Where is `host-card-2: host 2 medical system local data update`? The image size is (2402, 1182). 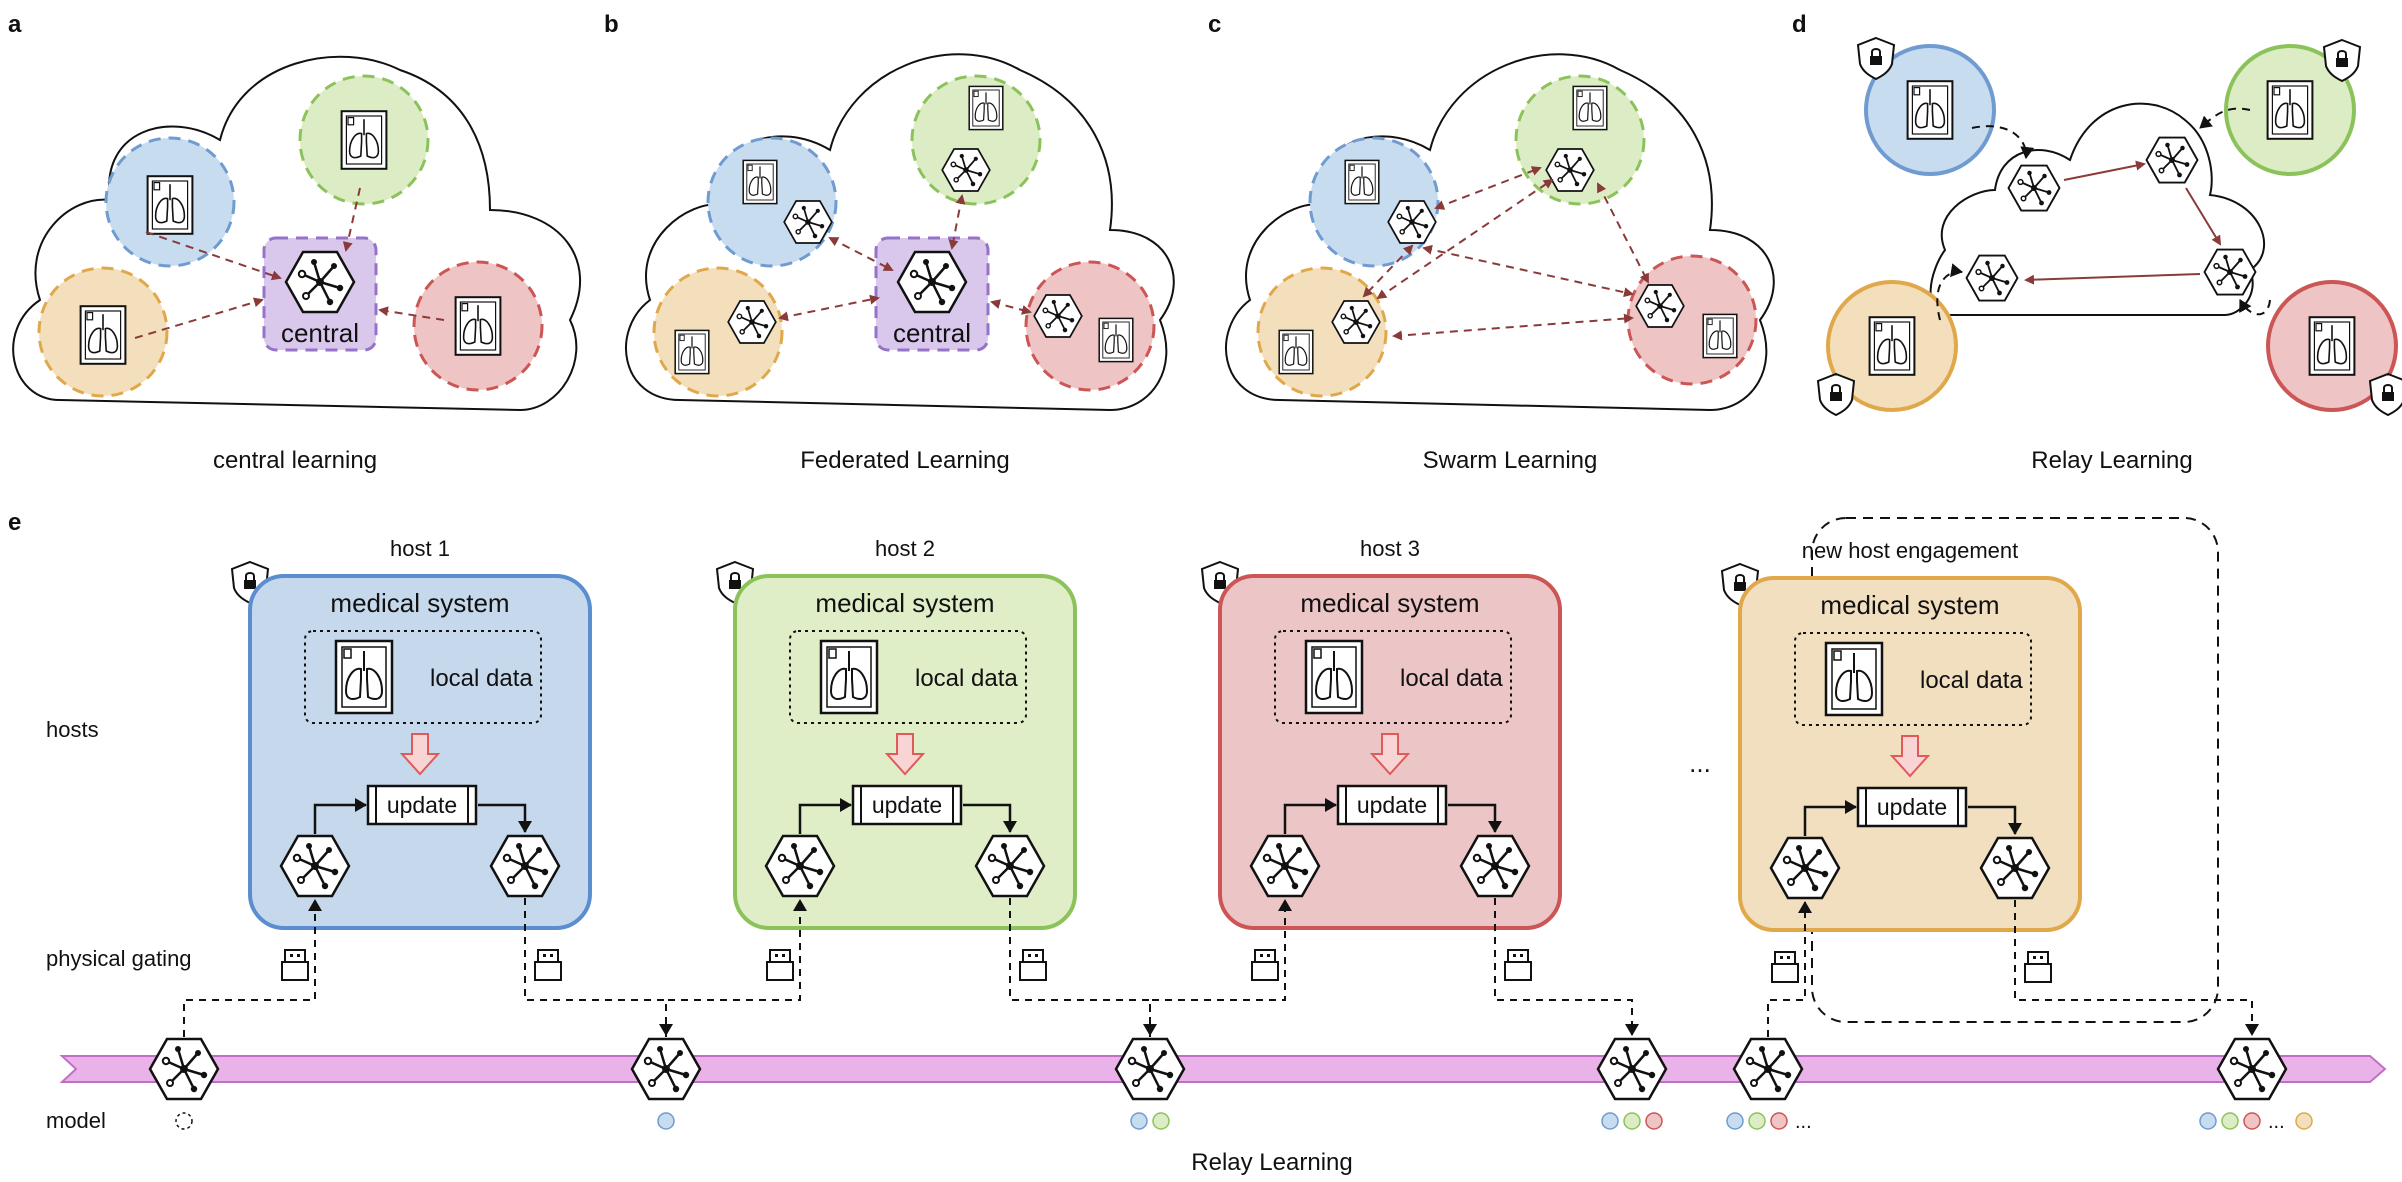 host-card-2: host 2 medical system local data update is located at coordinates (896, 758).